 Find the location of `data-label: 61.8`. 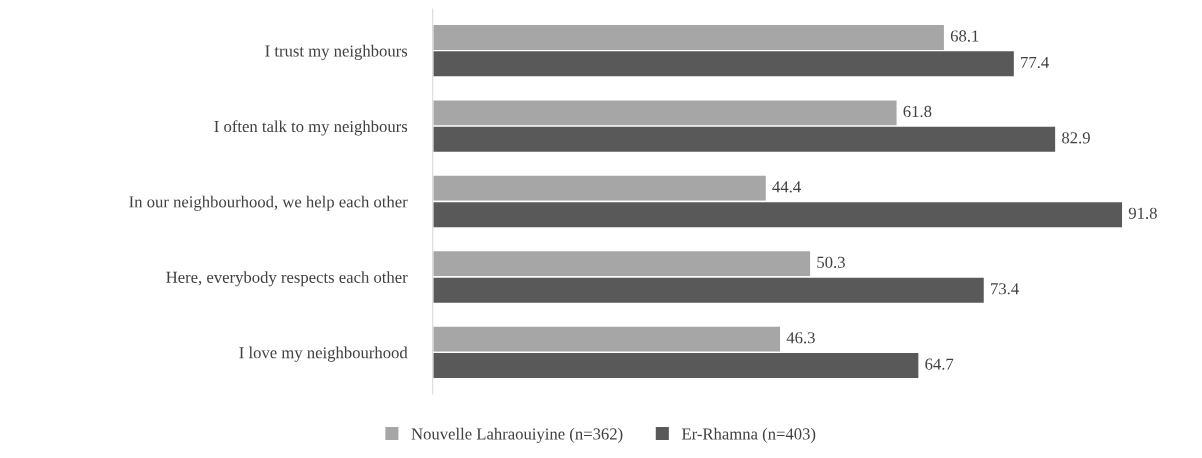

data-label: 61.8 is located at coordinates (917, 111).